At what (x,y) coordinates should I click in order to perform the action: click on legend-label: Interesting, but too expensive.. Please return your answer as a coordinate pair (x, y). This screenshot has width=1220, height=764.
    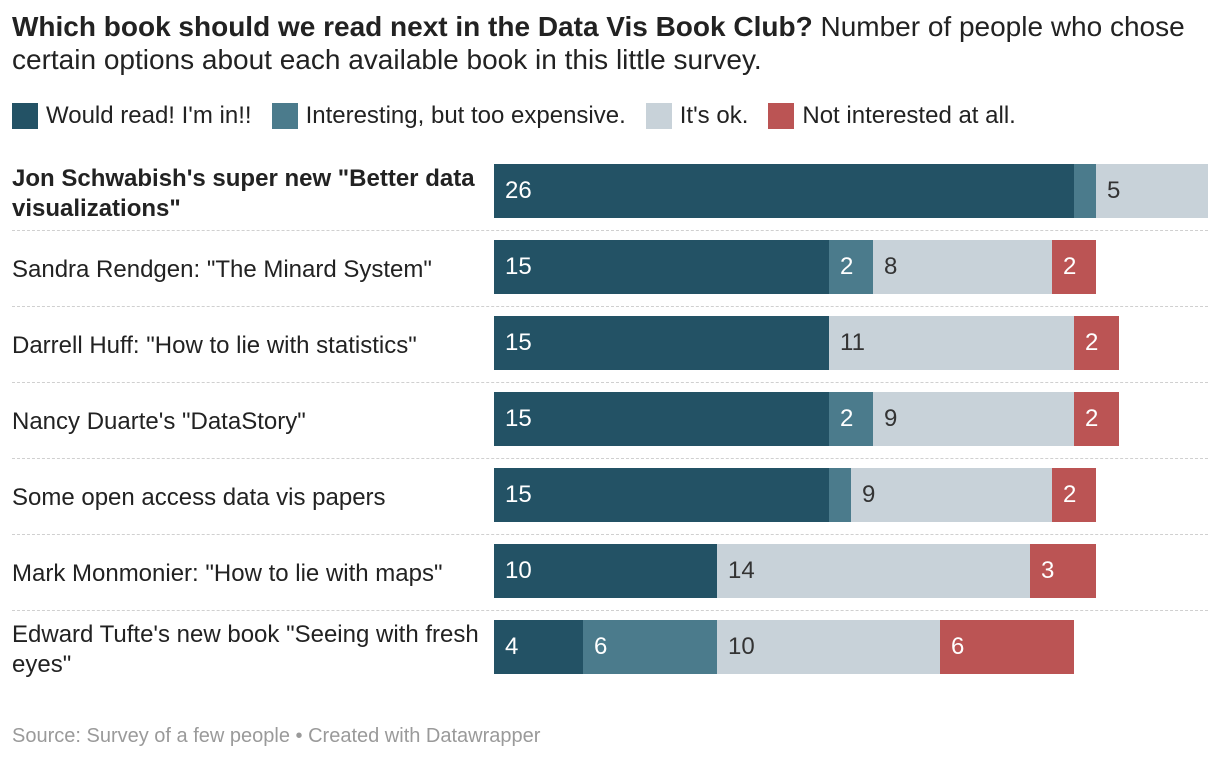
    Looking at the image, I should click on (465, 115).